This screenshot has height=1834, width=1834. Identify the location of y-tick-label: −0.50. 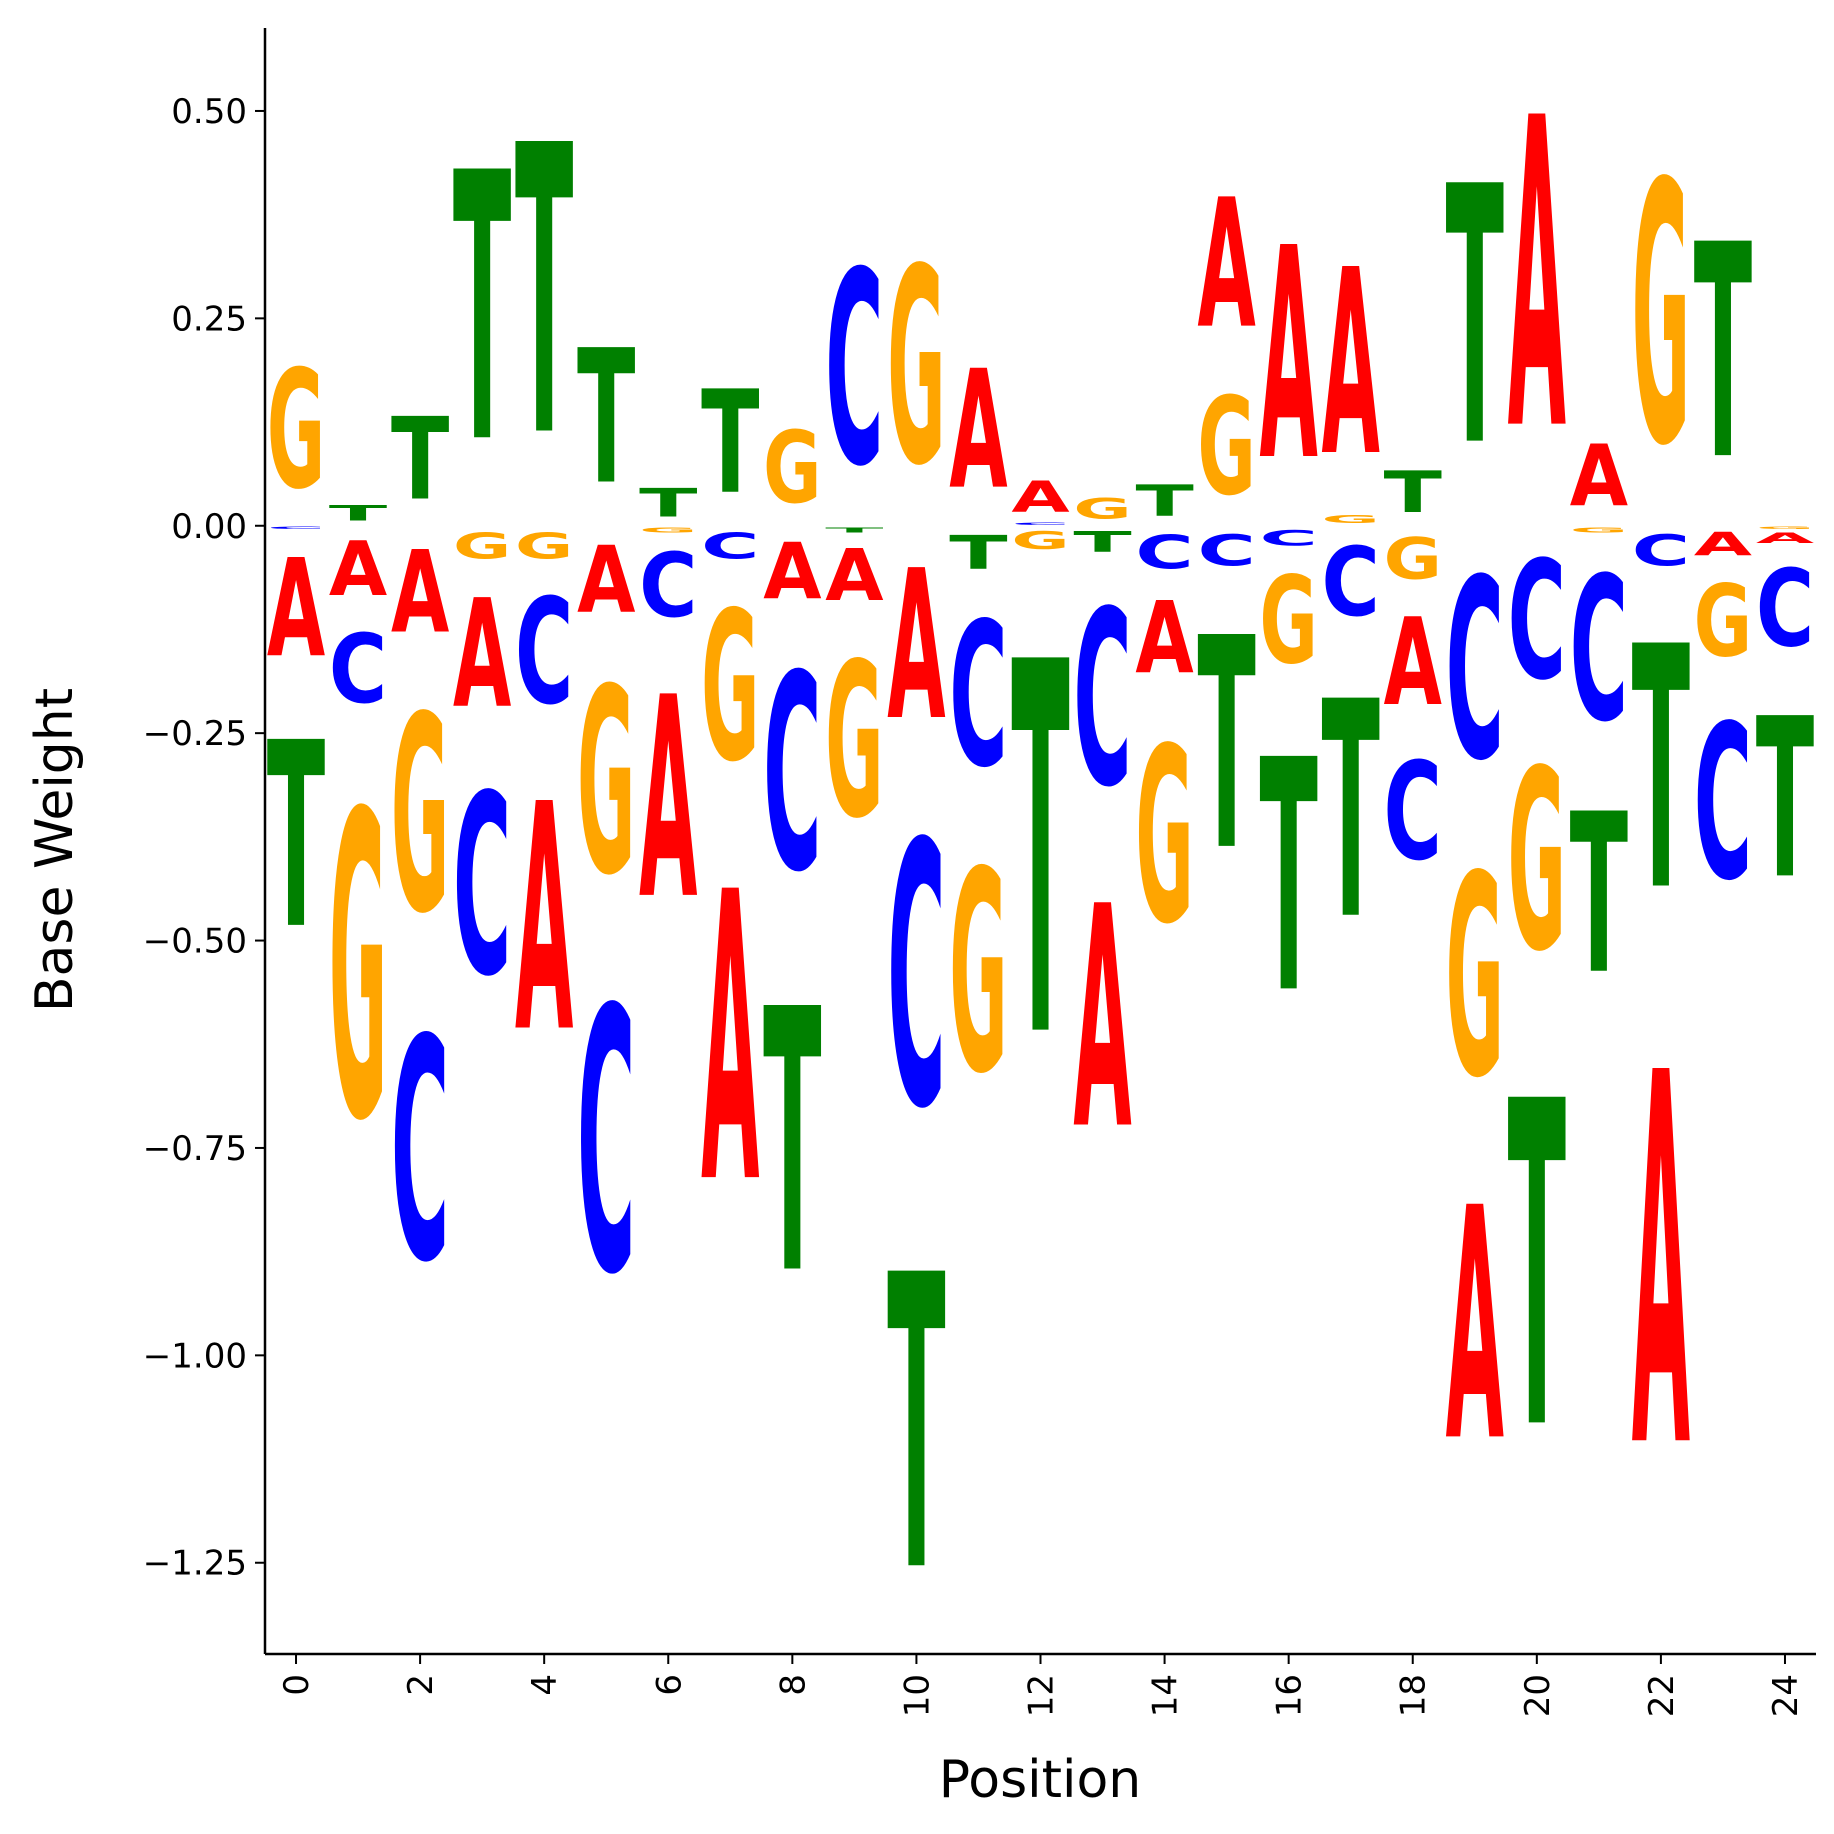
(195, 942).